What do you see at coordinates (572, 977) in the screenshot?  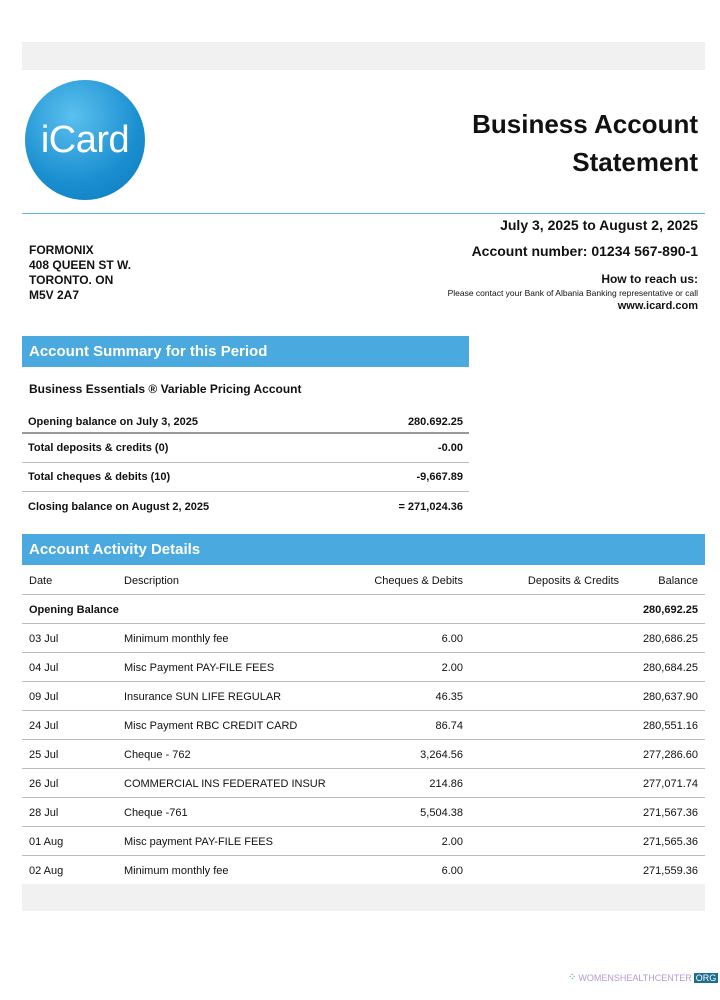 I see `dots-icon: ⁘` at bounding box center [572, 977].